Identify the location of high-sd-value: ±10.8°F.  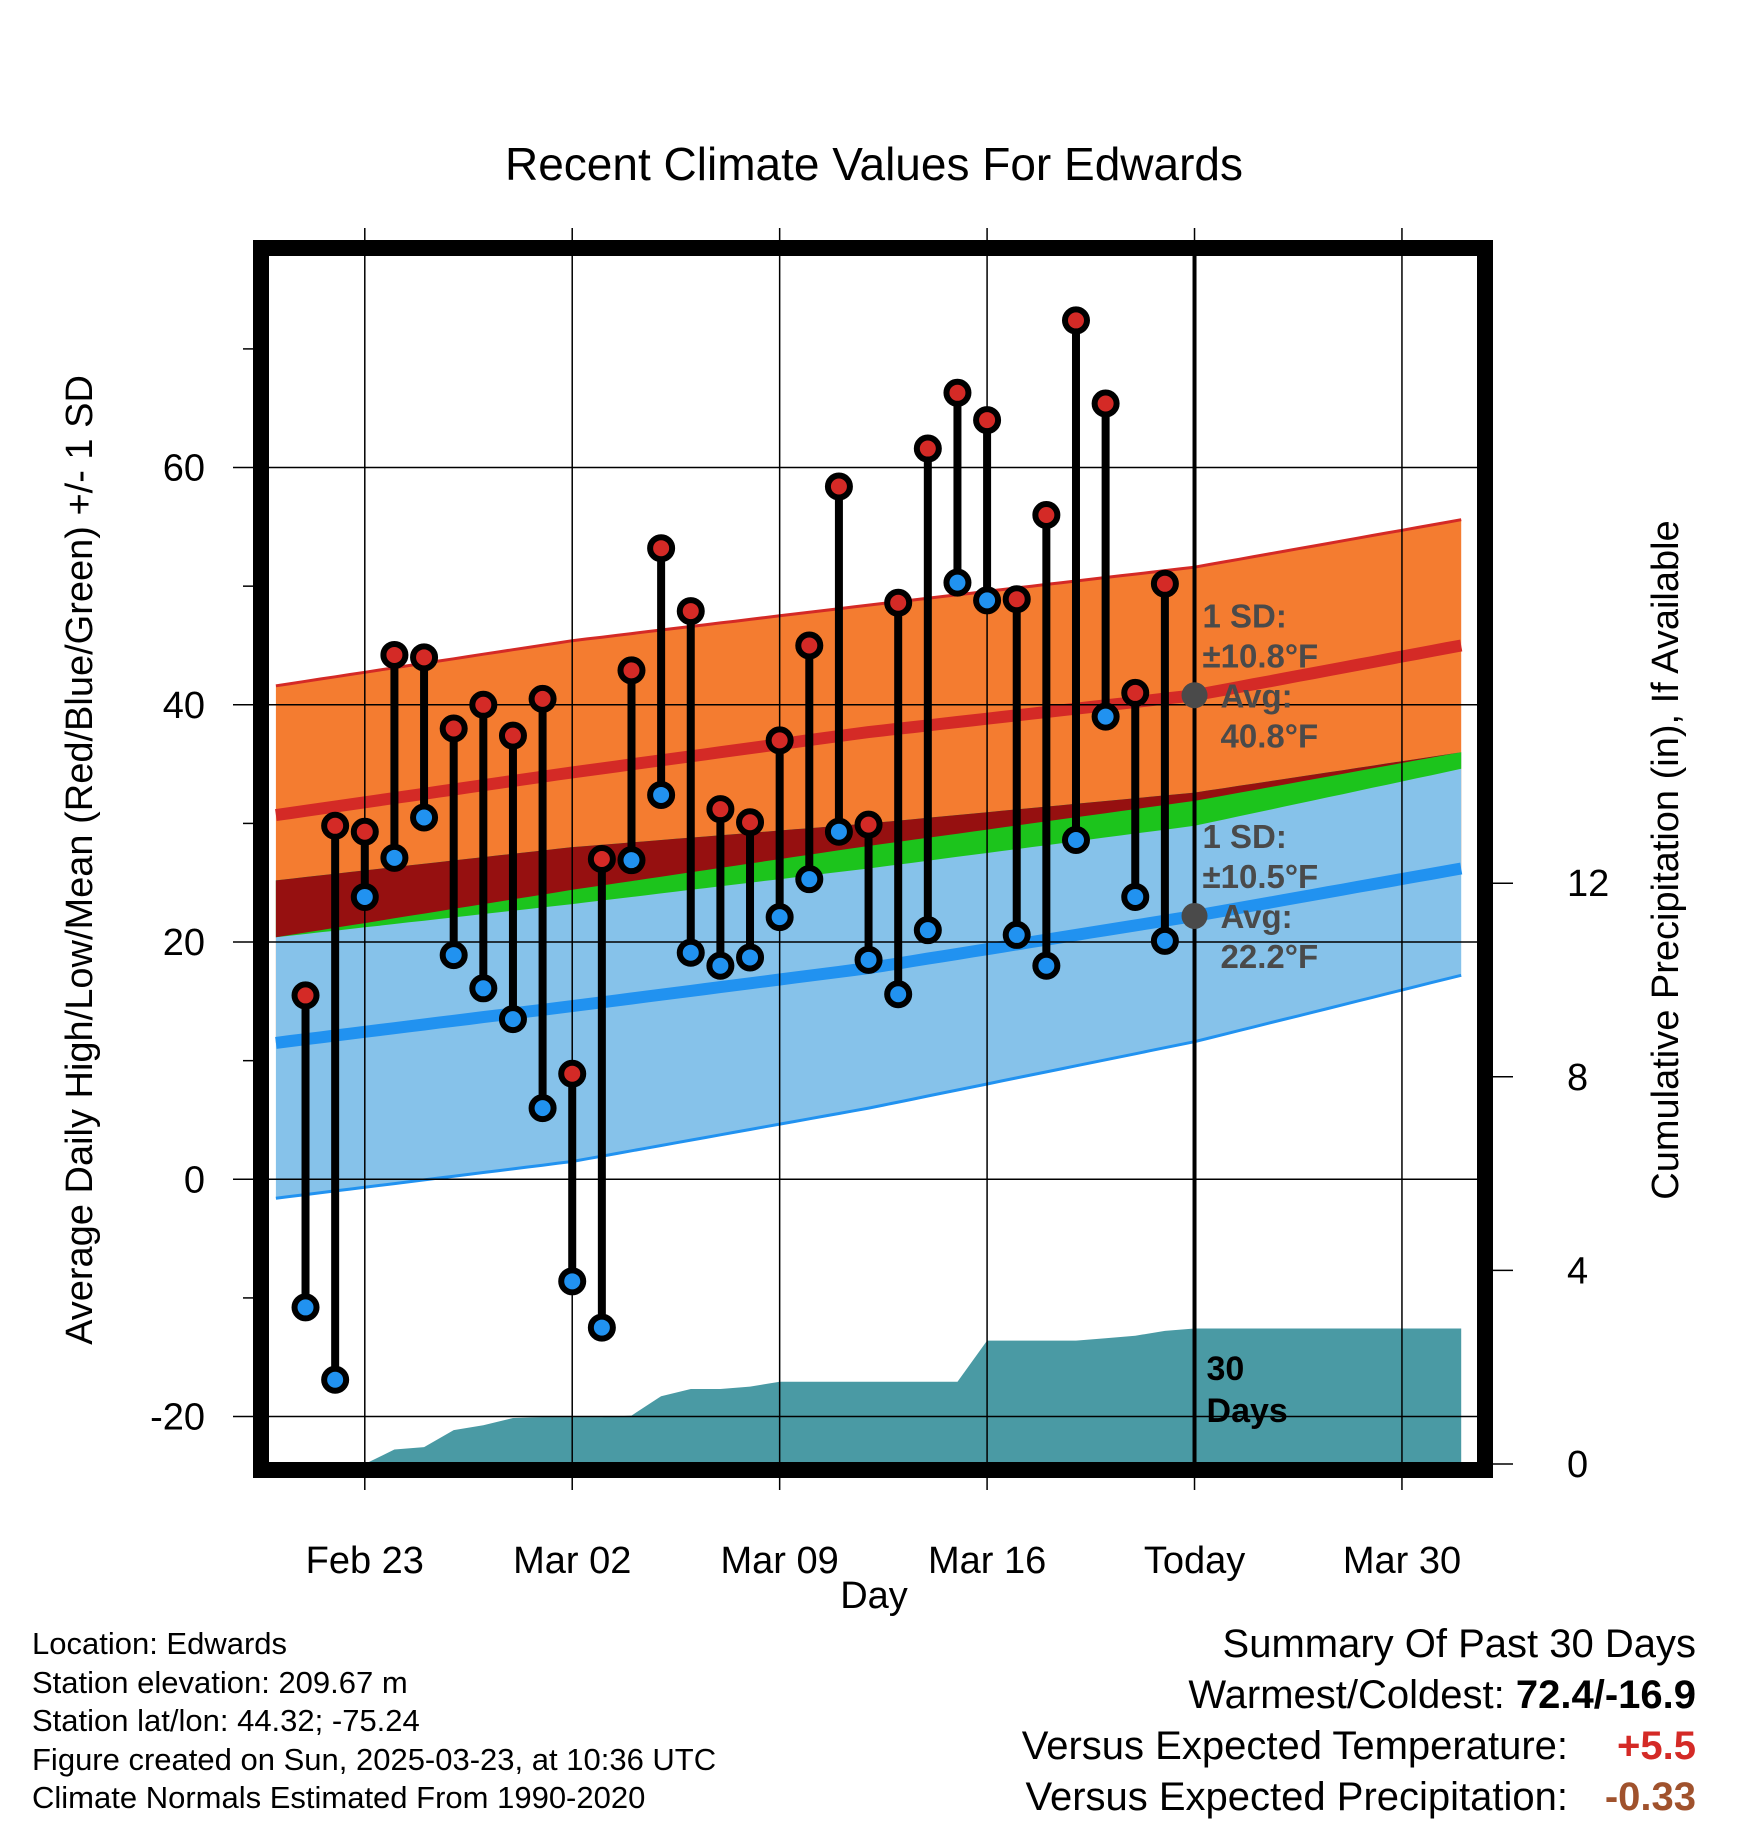
(1261, 655).